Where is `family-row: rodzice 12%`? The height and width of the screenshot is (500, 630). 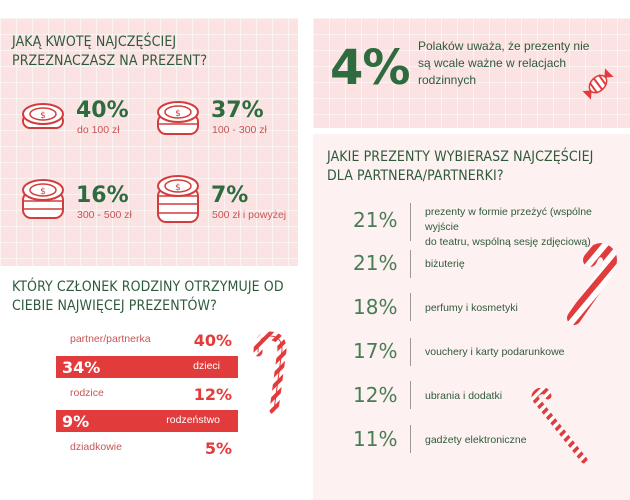 family-row: rodzice 12% is located at coordinates (147, 394).